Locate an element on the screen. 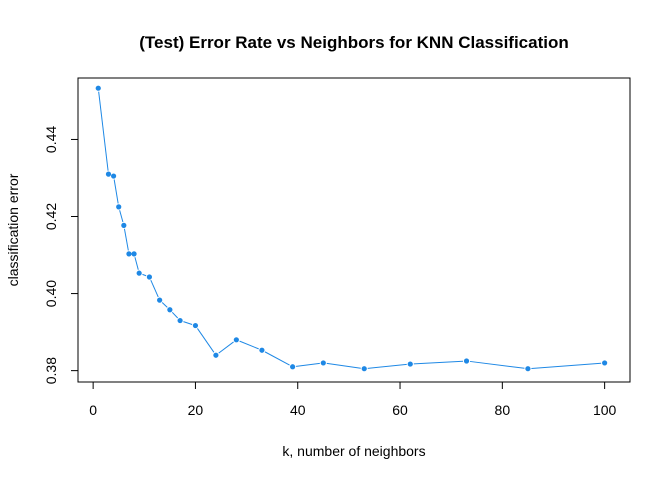 Image resolution: width=672 pixels, height=480 pixels. x-tick-label: 20 is located at coordinates (196, 410).